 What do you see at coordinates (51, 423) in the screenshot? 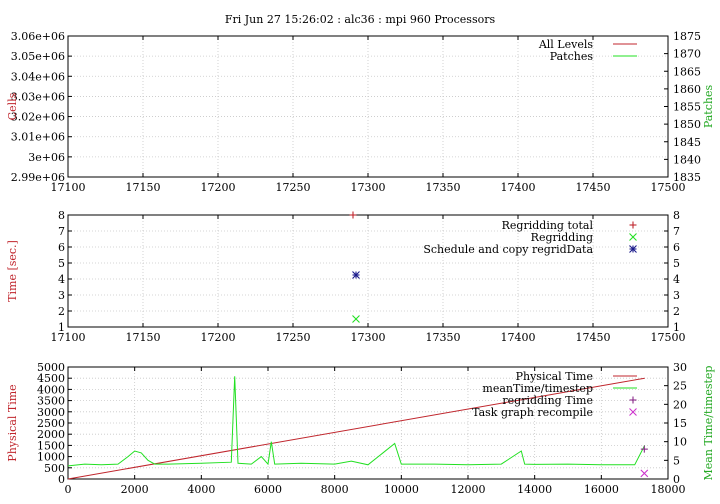
I see `y-tick-label: 2500` at bounding box center [51, 423].